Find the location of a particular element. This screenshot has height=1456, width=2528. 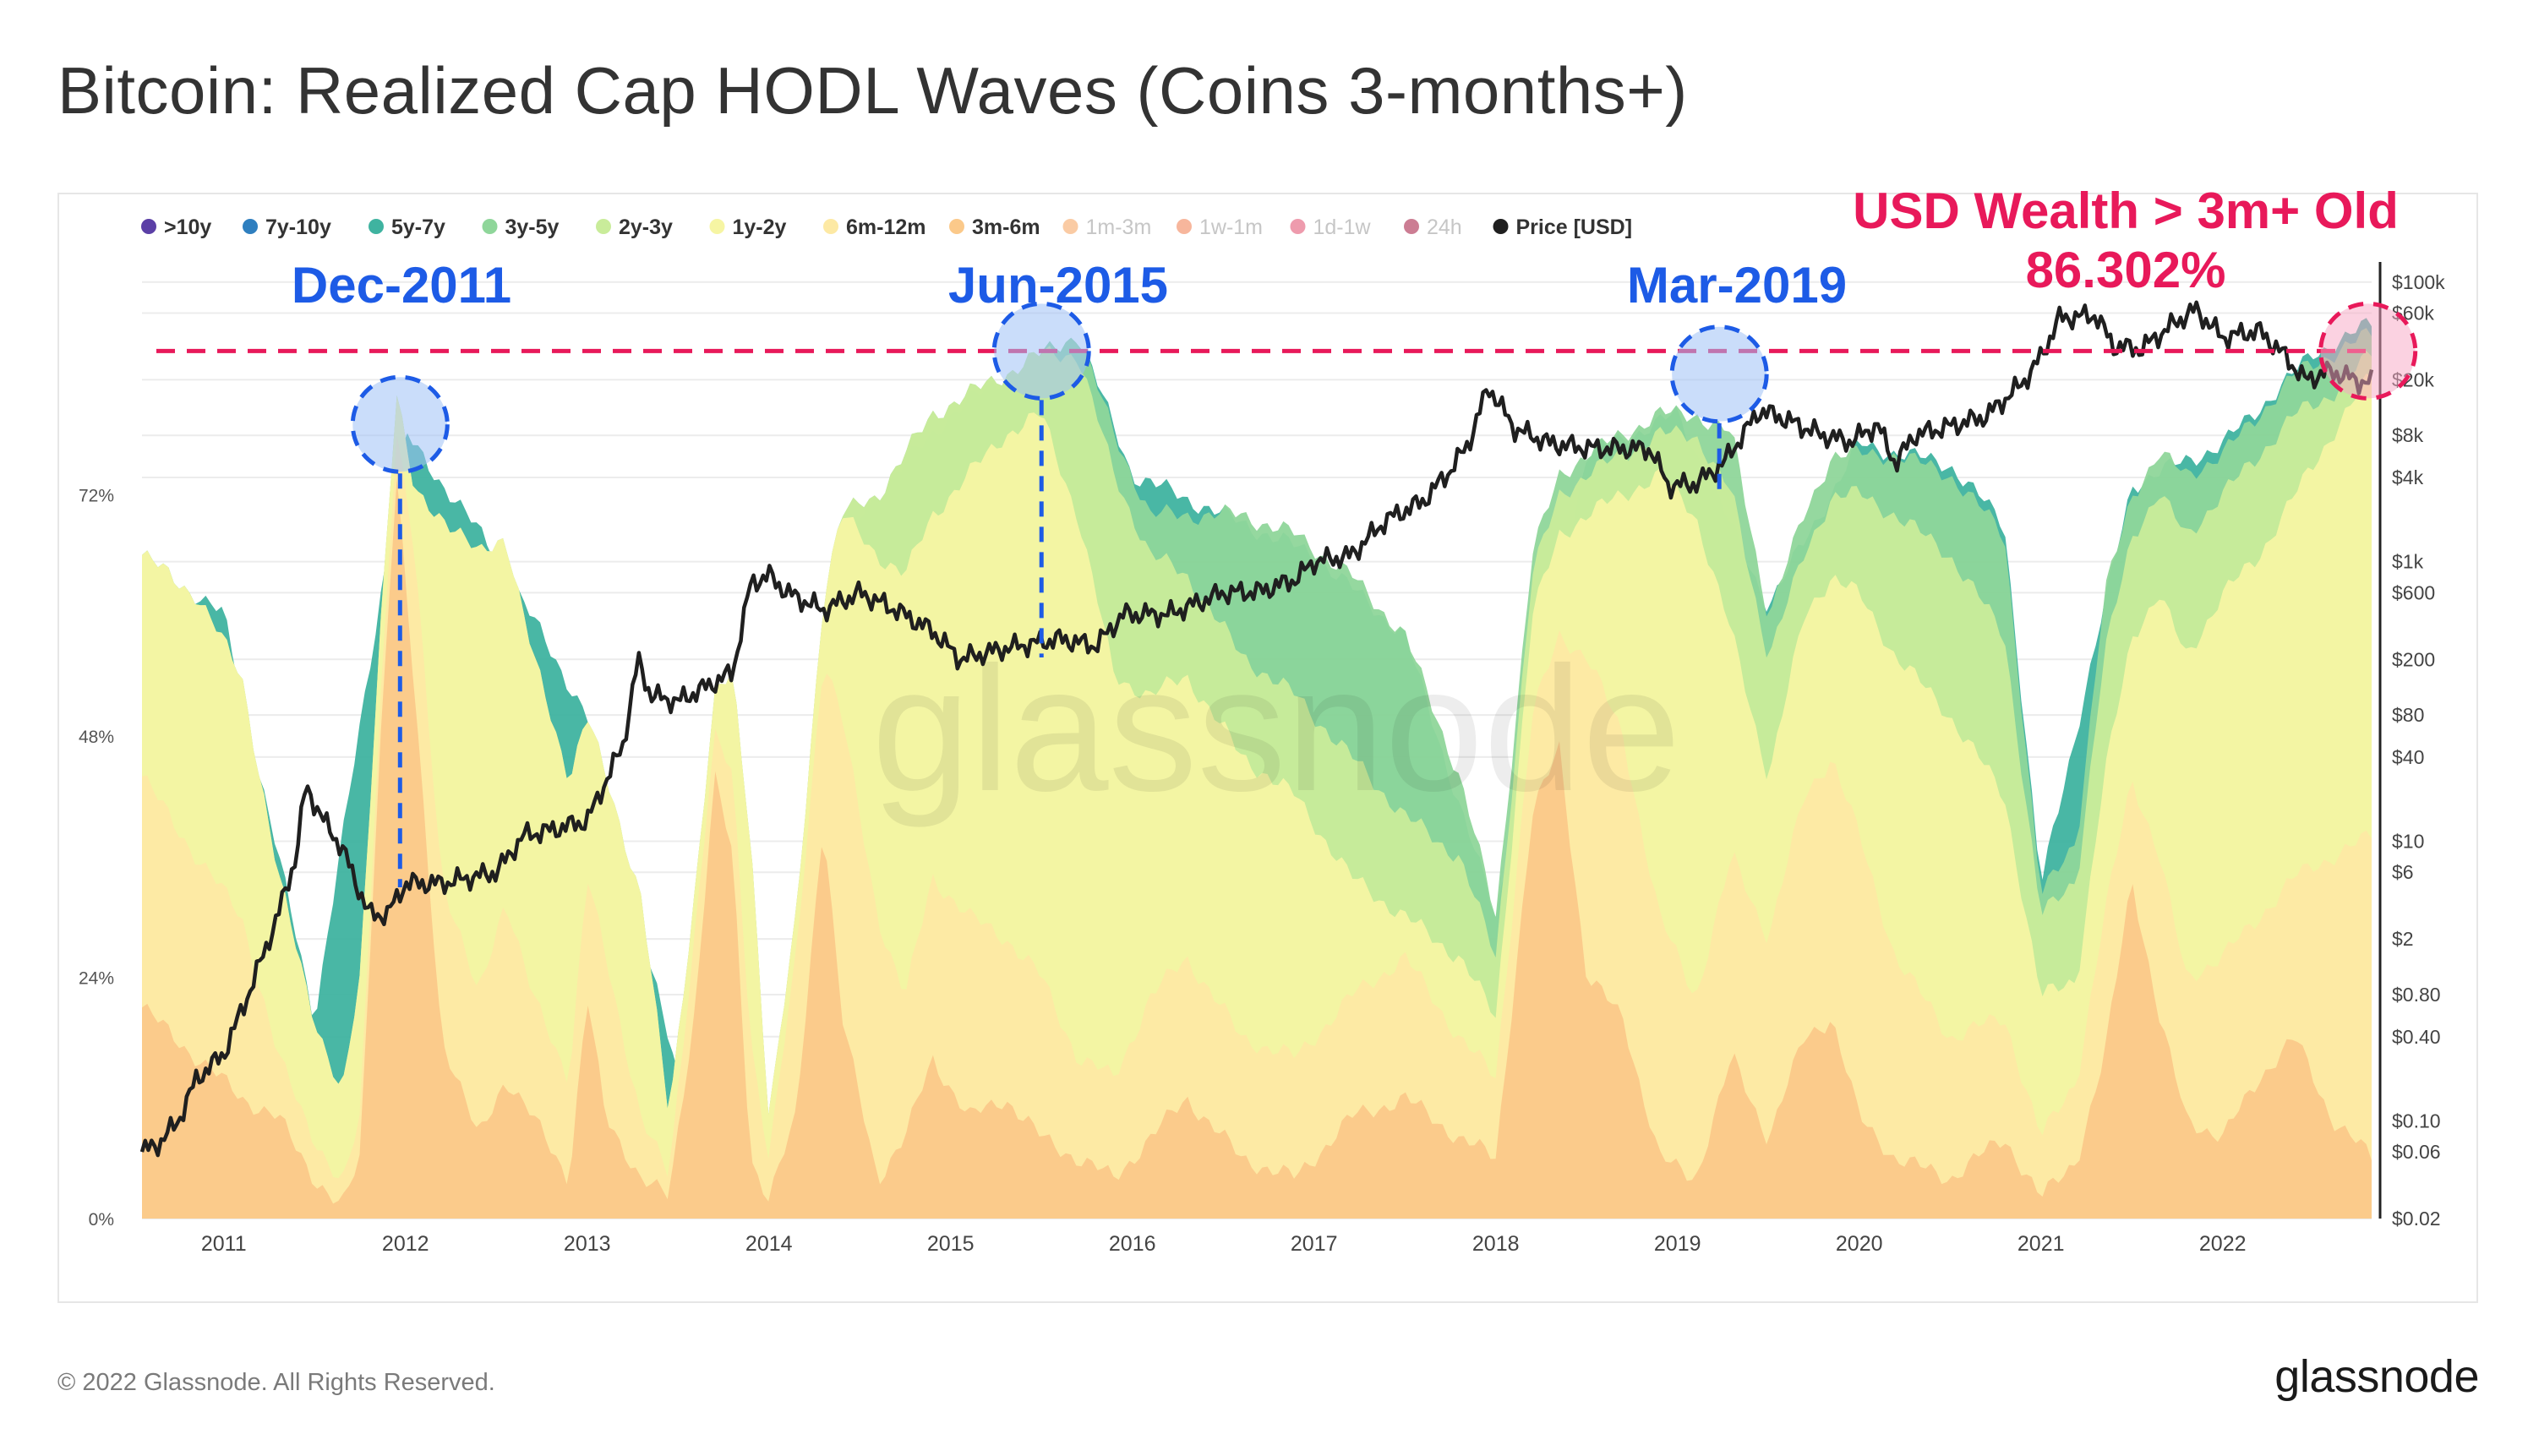

legend-item-1d-1w: 1d-1w is located at coordinates (1331, 227).